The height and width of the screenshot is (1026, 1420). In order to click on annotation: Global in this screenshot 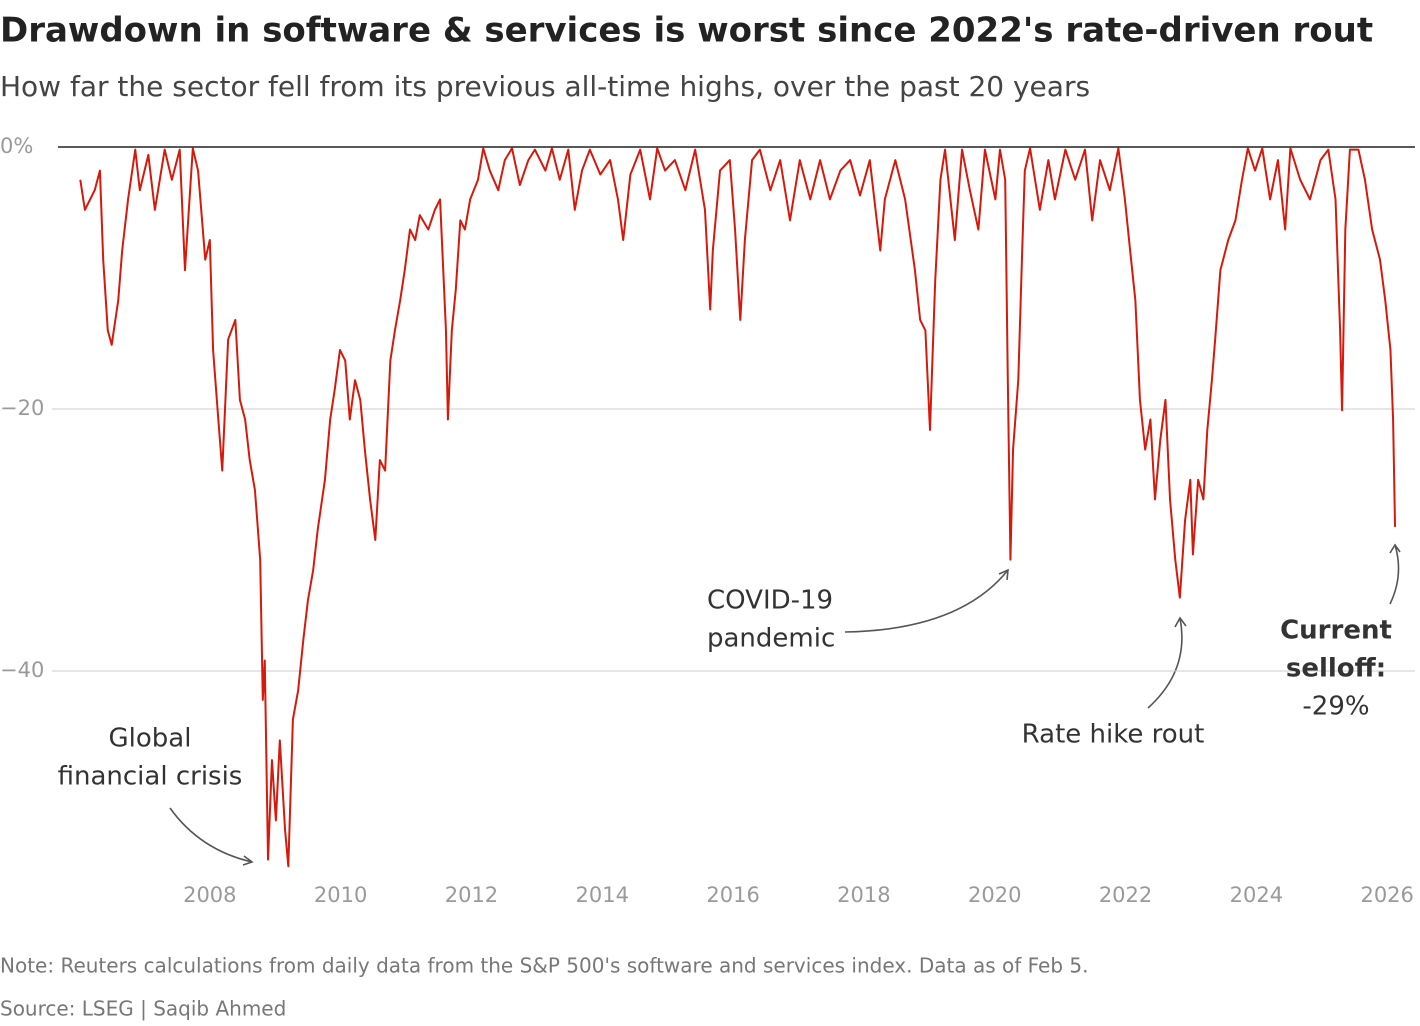, I will do `click(150, 739)`.